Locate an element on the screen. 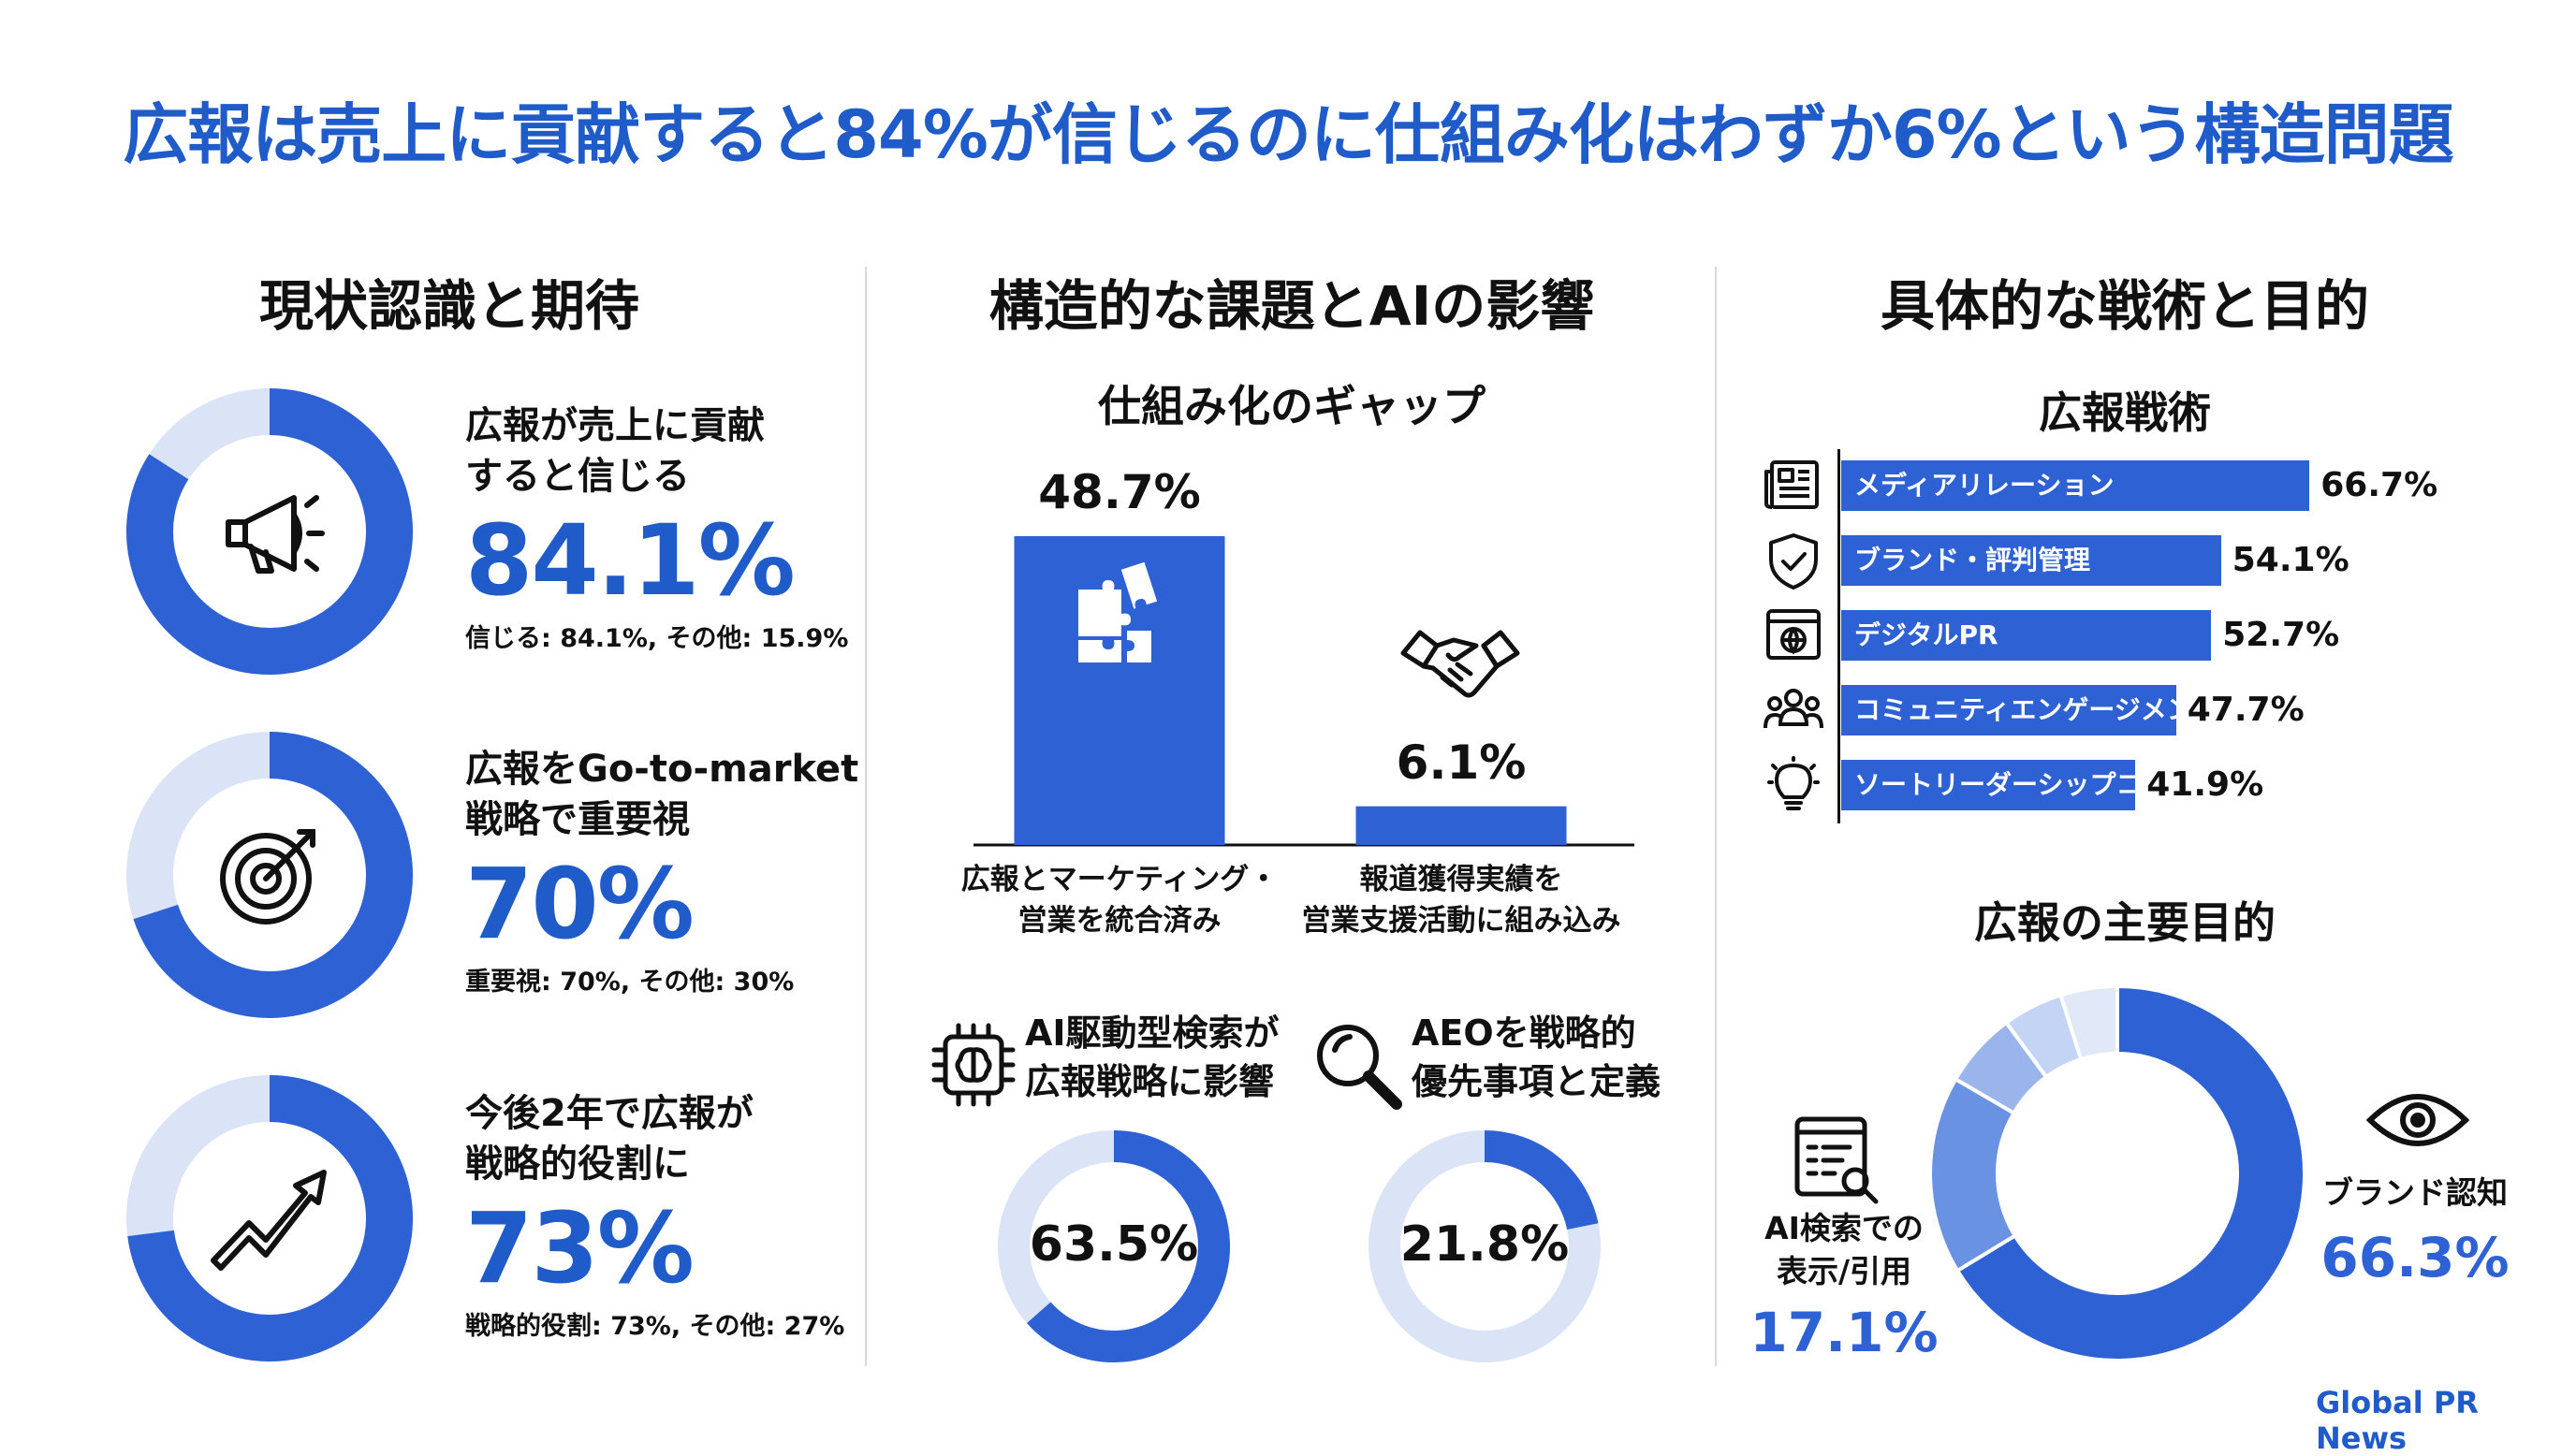 The height and width of the screenshot is (1456, 2576). right-column-heading: 具体的な戦術と目的 is located at coordinates (2124, 306).